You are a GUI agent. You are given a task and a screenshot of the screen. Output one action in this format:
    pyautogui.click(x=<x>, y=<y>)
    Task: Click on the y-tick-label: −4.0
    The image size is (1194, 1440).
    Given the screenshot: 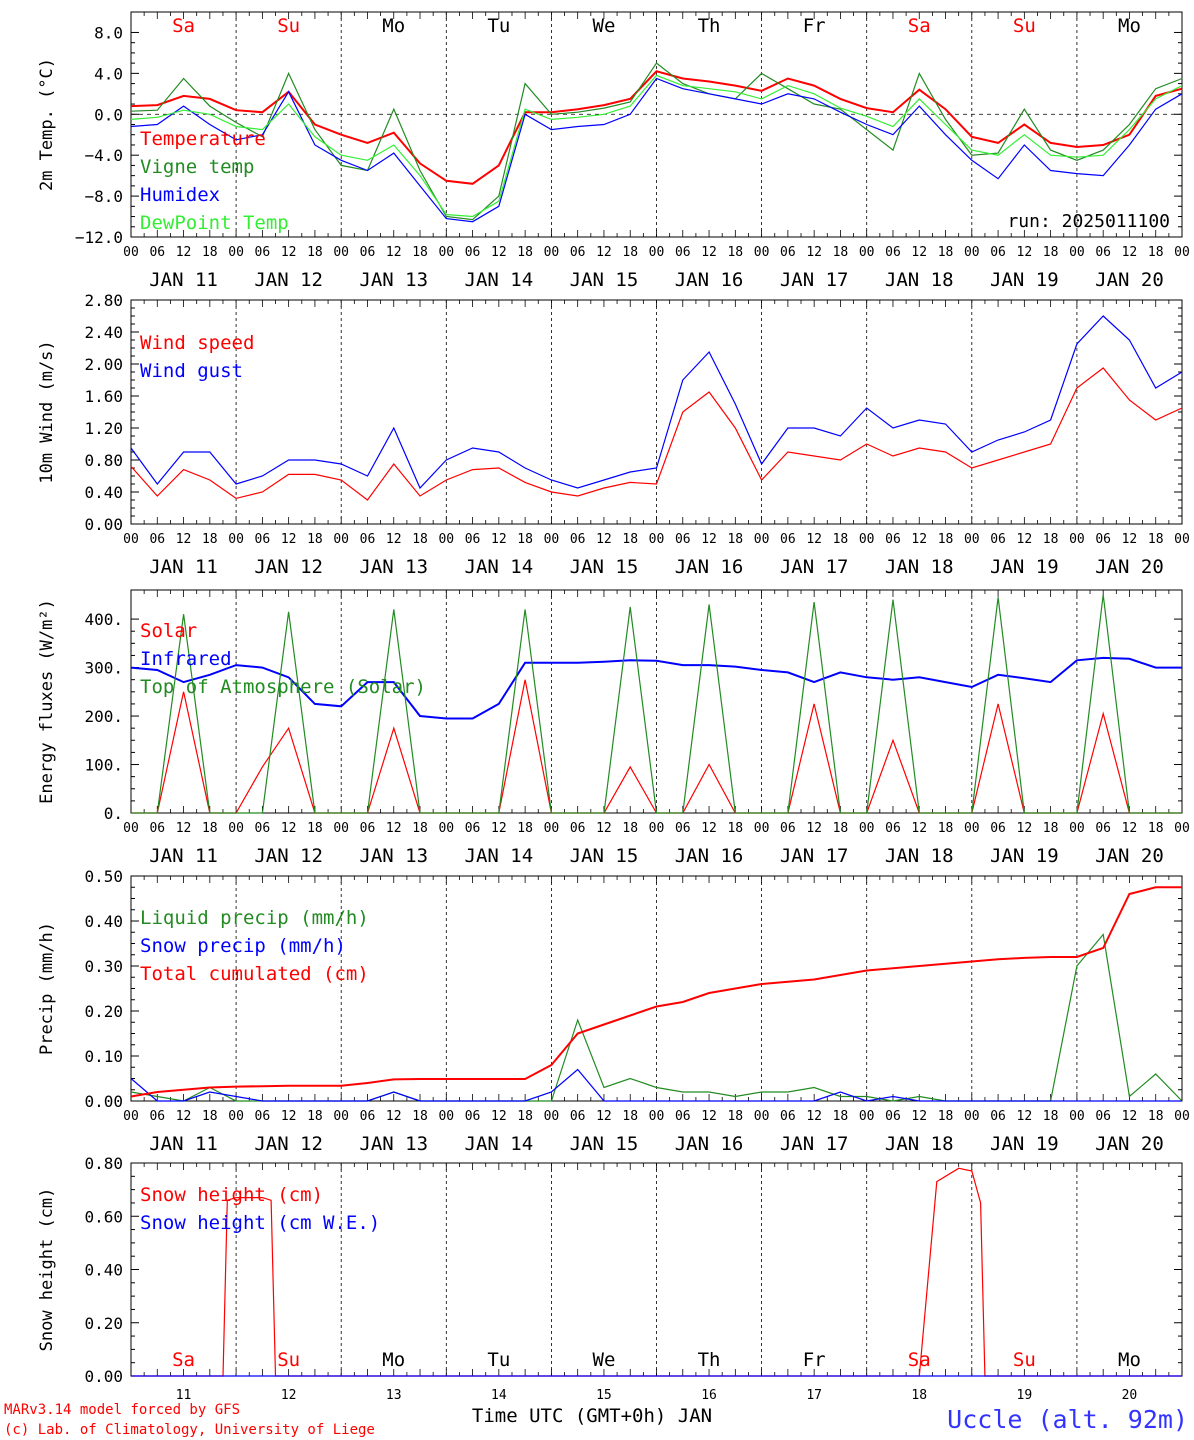 What is the action you would take?
    pyautogui.click(x=103, y=155)
    